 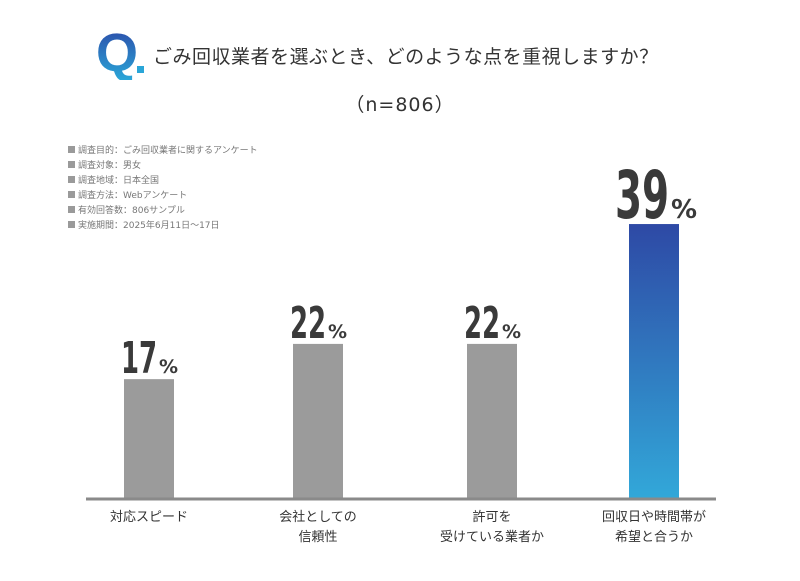 What do you see at coordinates (110, 166) in the screenshot?
I see `survey-info-text: 調査対象：男女` at bounding box center [110, 166].